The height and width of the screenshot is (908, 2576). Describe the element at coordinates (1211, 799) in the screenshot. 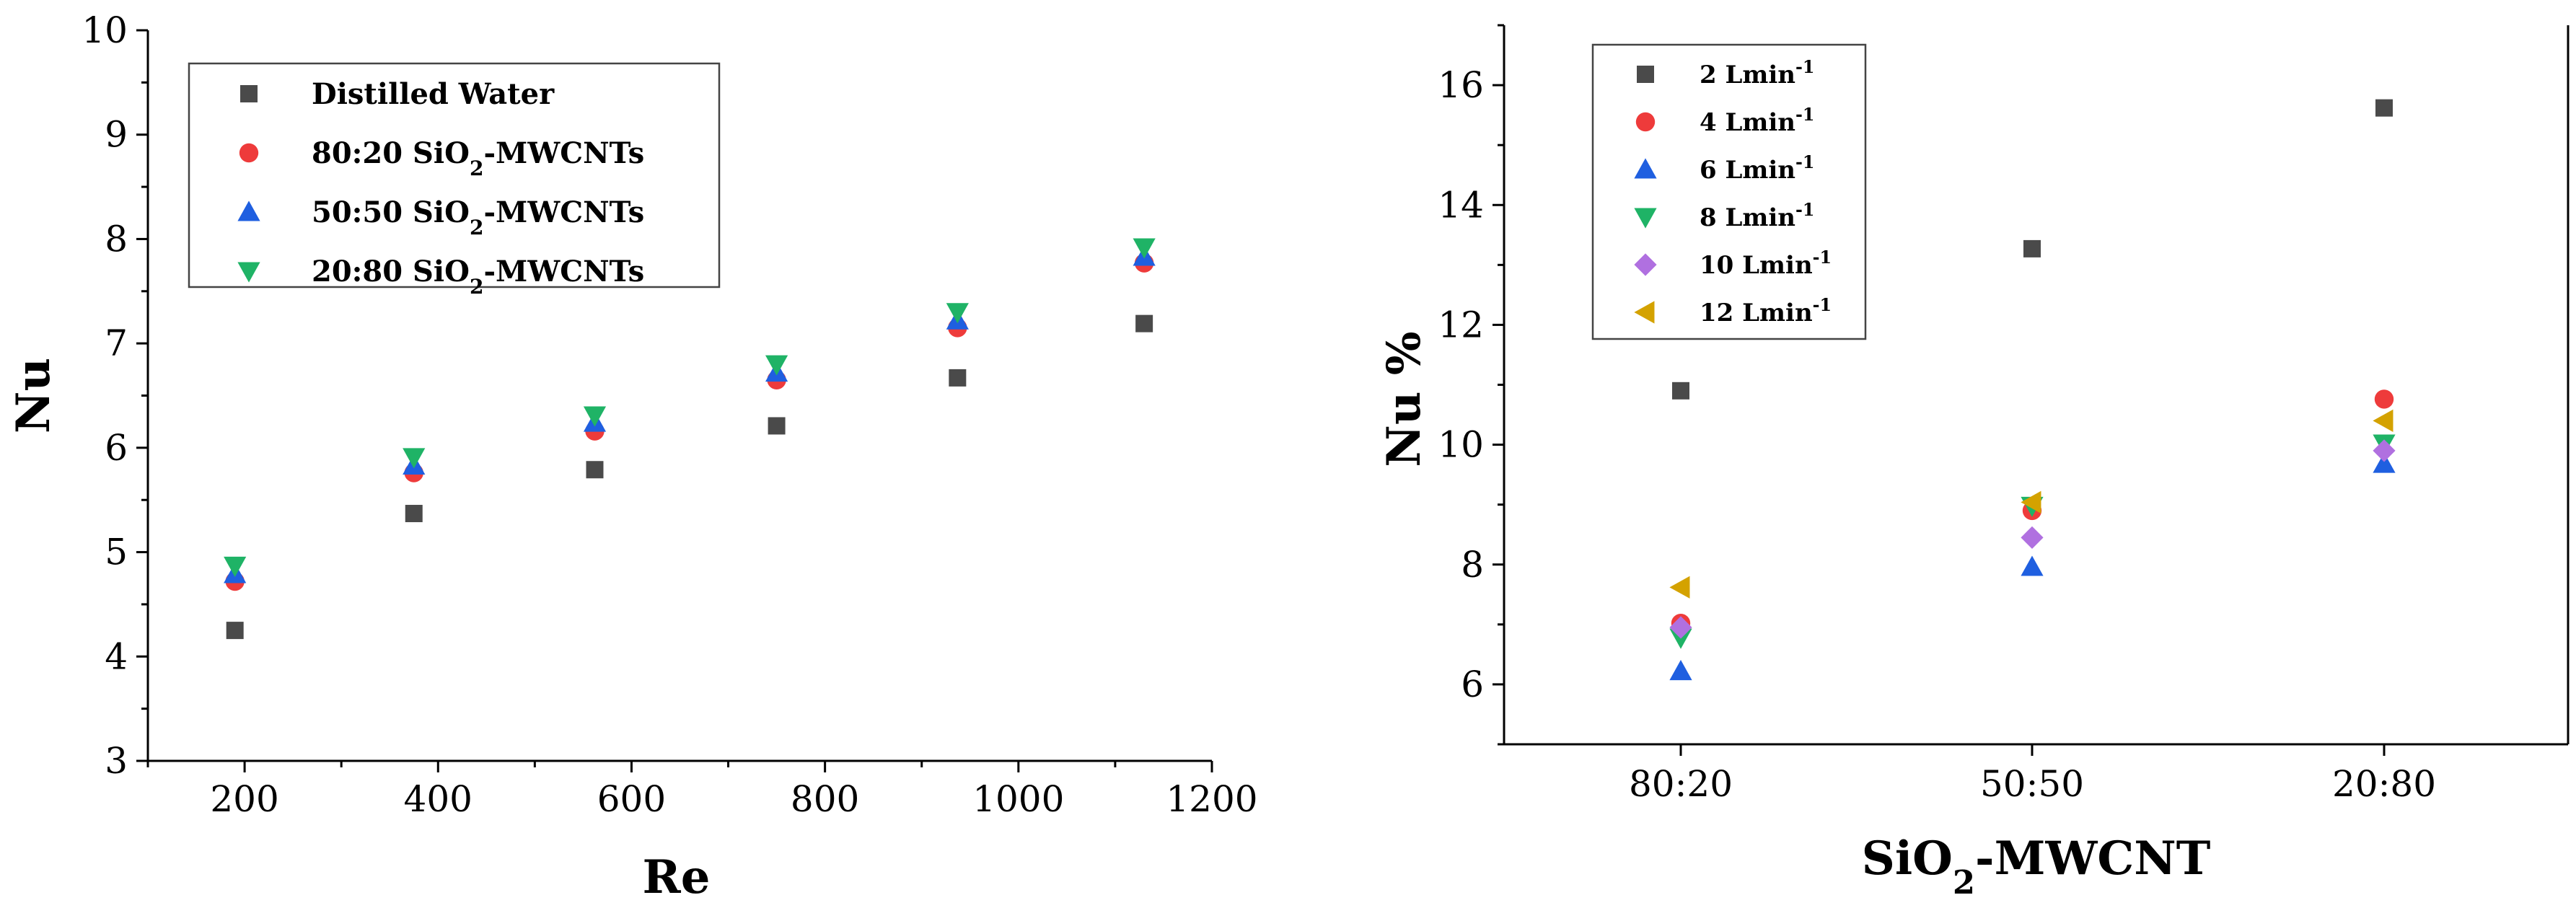

I see `x-tick-label: 1200` at that location.